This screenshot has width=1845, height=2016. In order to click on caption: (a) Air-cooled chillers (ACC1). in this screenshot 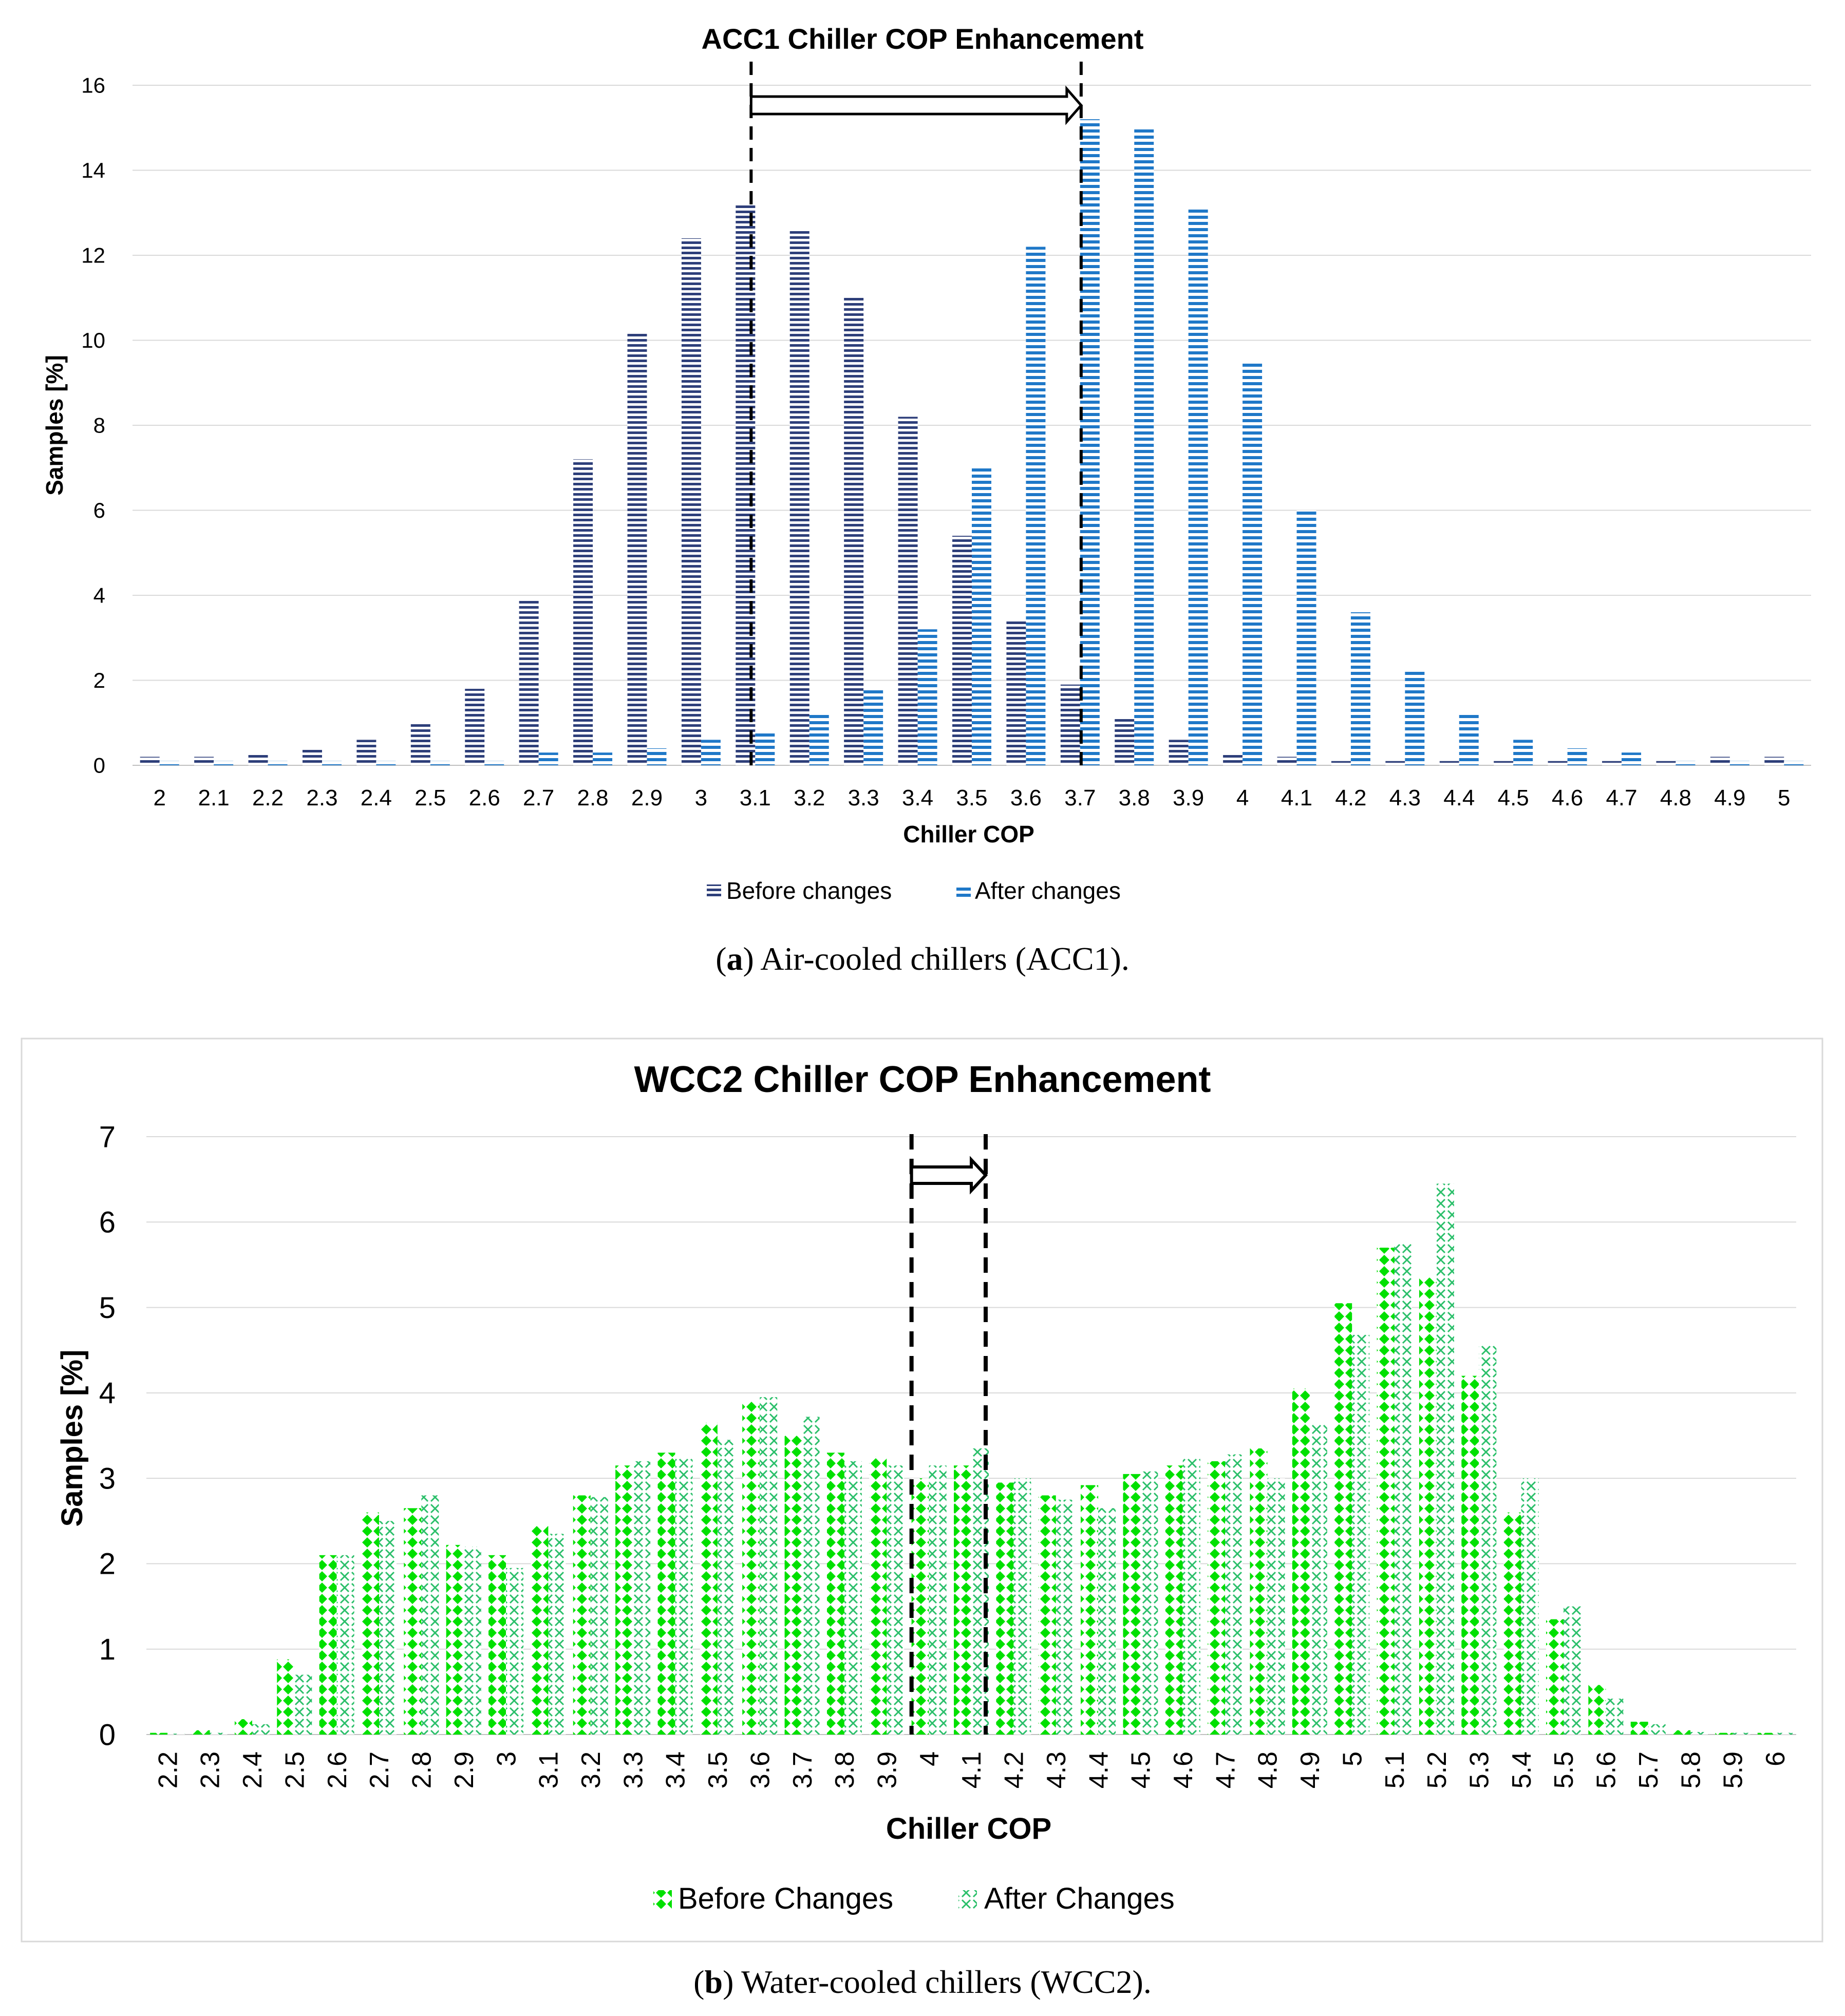, I will do `click(922, 958)`.